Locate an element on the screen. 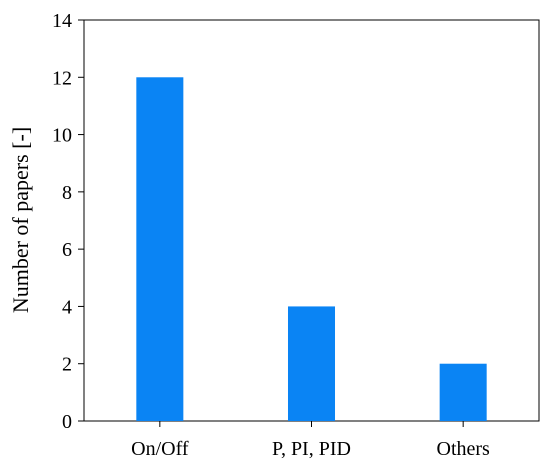  y-tick-label: 2 is located at coordinates (67, 365).